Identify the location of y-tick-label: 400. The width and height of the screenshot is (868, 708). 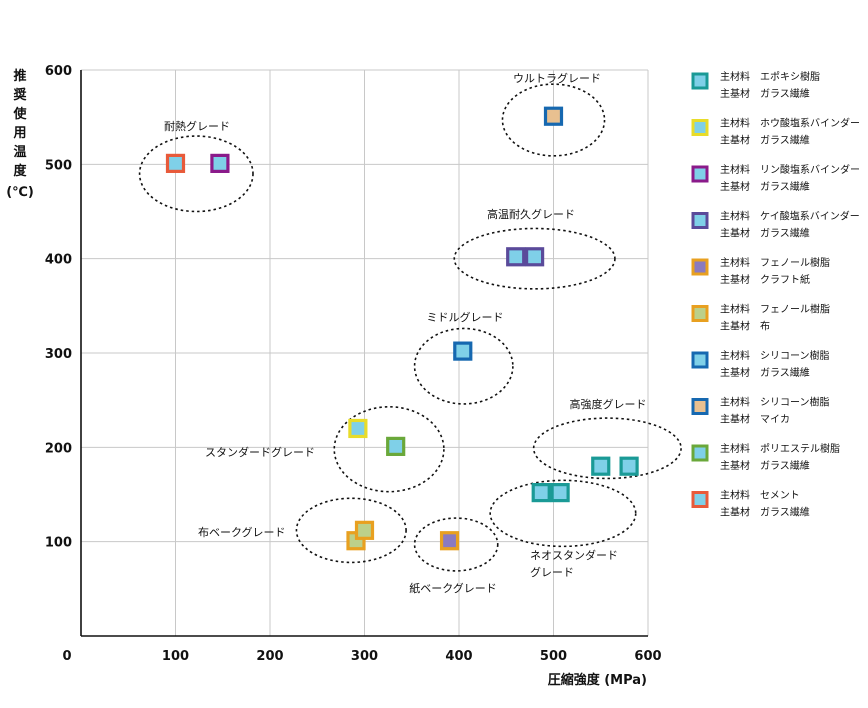
(58, 260).